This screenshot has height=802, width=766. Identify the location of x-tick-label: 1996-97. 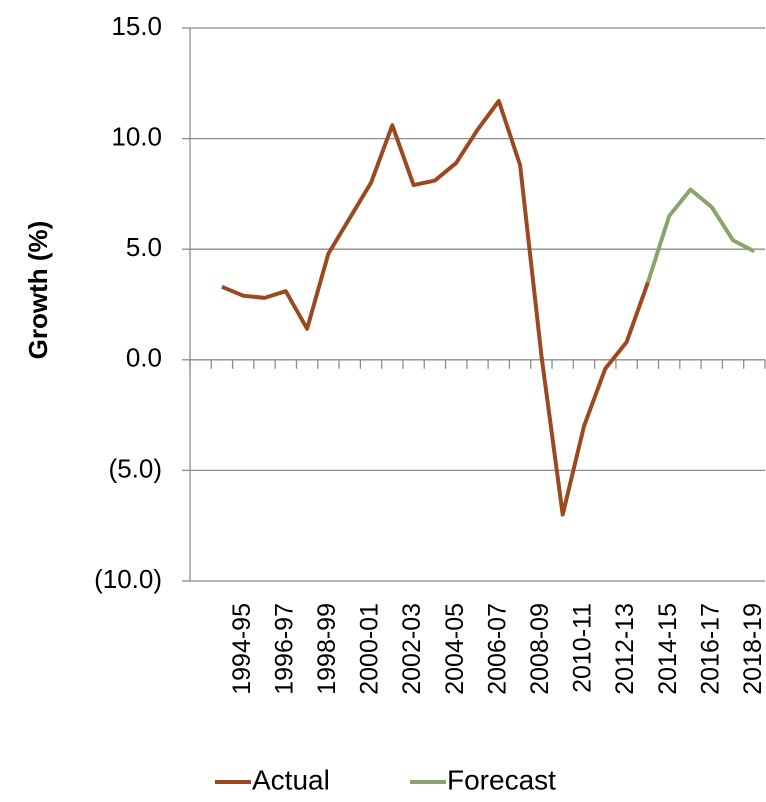
(284, 649).